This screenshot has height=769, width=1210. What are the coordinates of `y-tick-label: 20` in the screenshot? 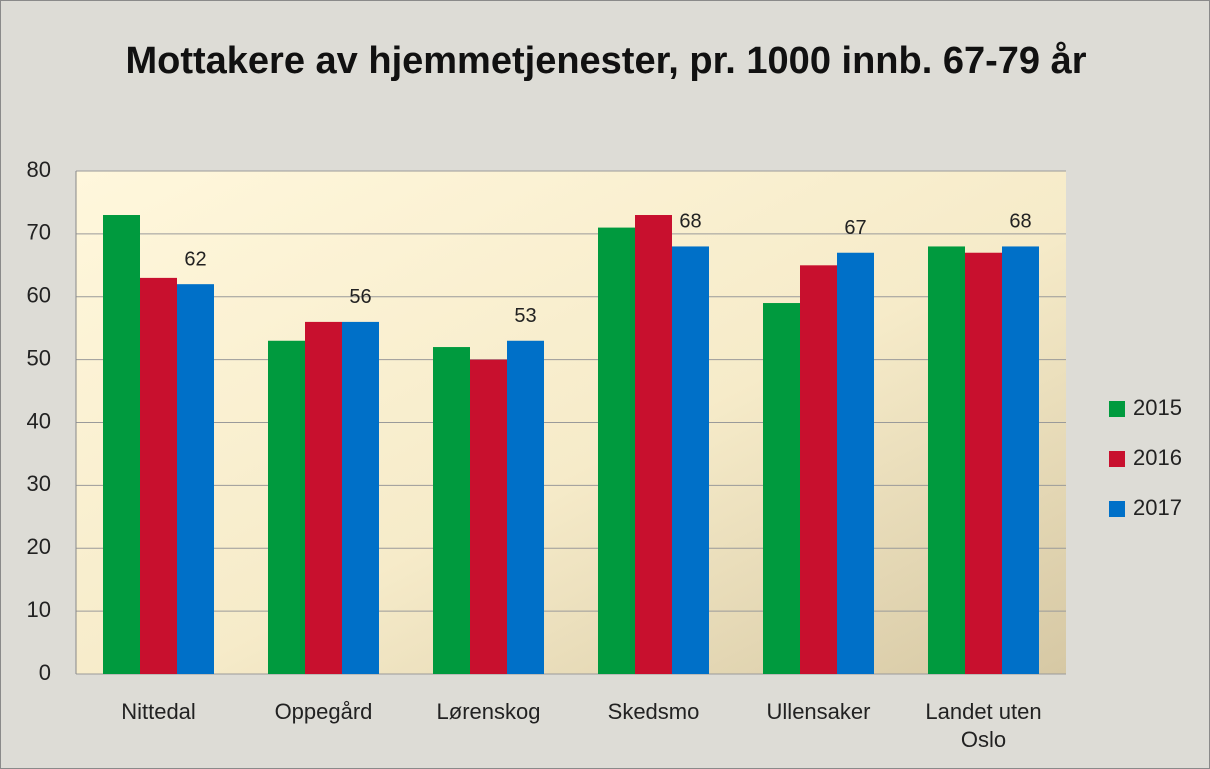 It's located at (39, 546).